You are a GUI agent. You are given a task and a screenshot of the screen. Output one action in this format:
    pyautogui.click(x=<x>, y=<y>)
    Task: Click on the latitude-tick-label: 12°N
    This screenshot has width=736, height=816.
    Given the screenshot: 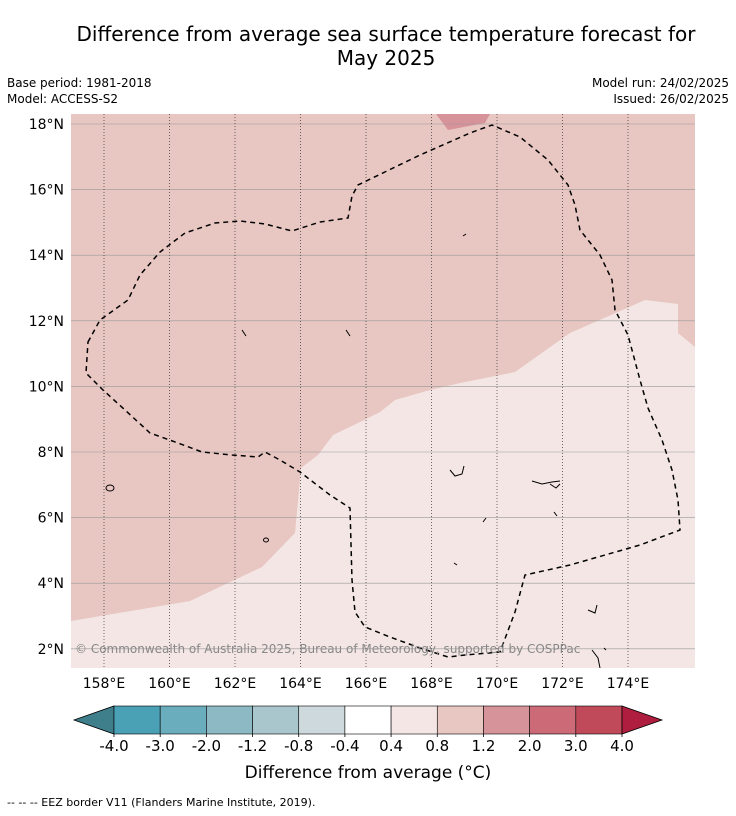 What is the action you would take?
    pyautogui.click(x=46, y=322)
    